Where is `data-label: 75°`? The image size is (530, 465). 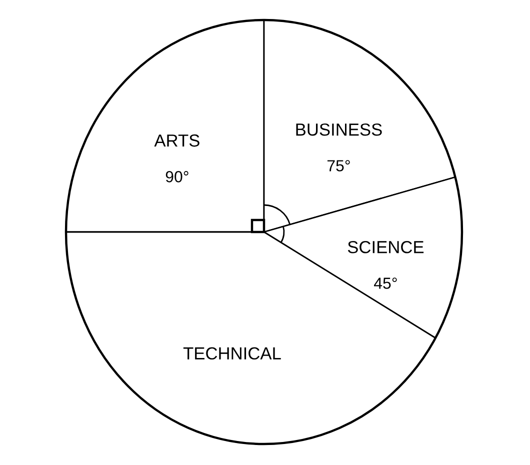 data-label: 75° is located at coordinates (338, 166).